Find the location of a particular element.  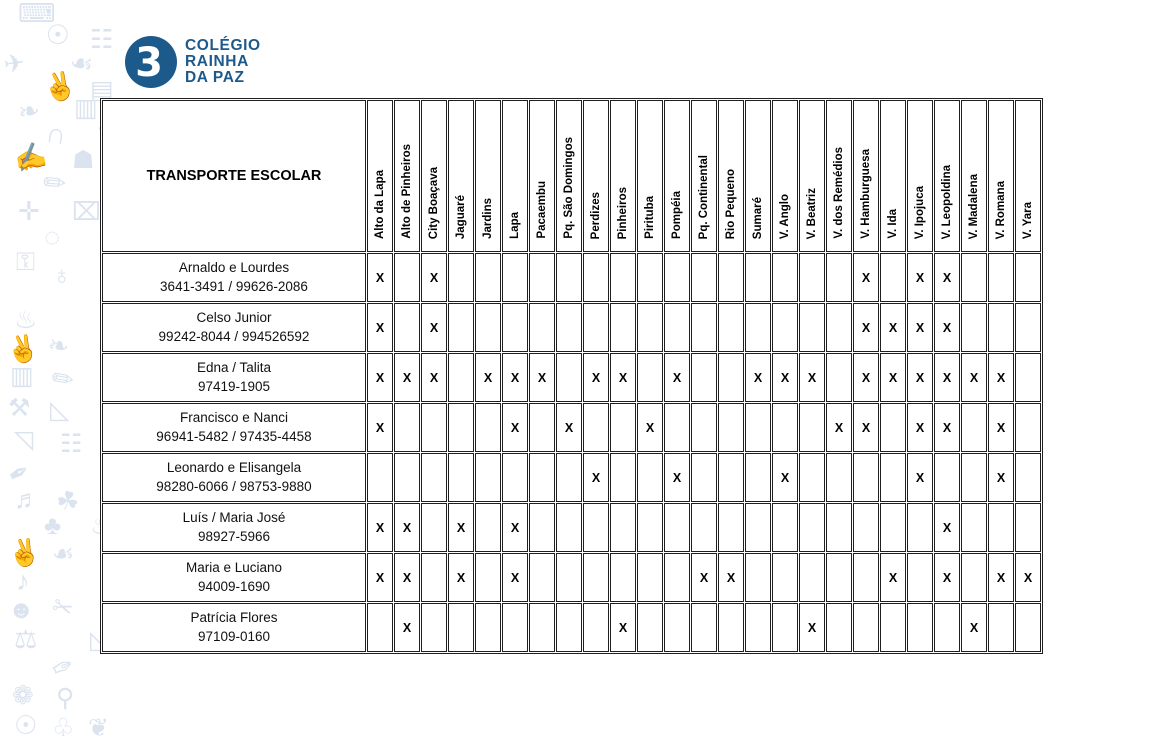

handshake-icon: ✍ is located at coordinates (30, 157).